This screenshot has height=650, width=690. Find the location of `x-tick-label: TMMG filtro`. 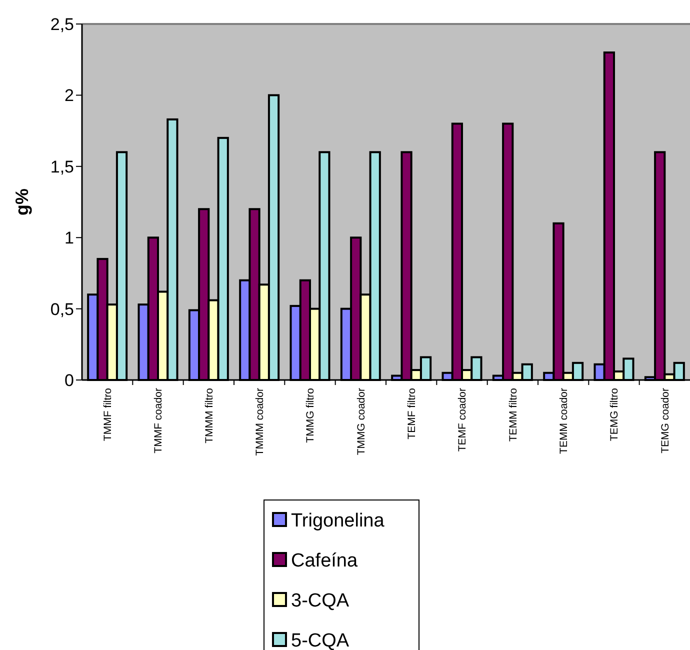

x-tick-label: TMMG filtro is located at coordinates (310, 415).